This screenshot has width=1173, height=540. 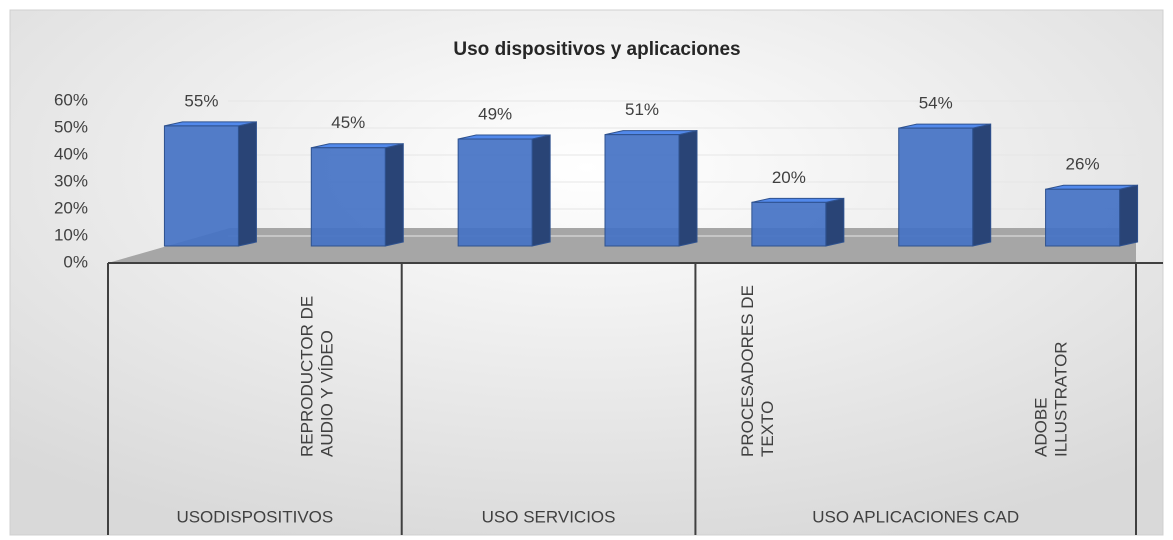 I want to click on y-tick-label: 30%, so click(x=71, y=180).